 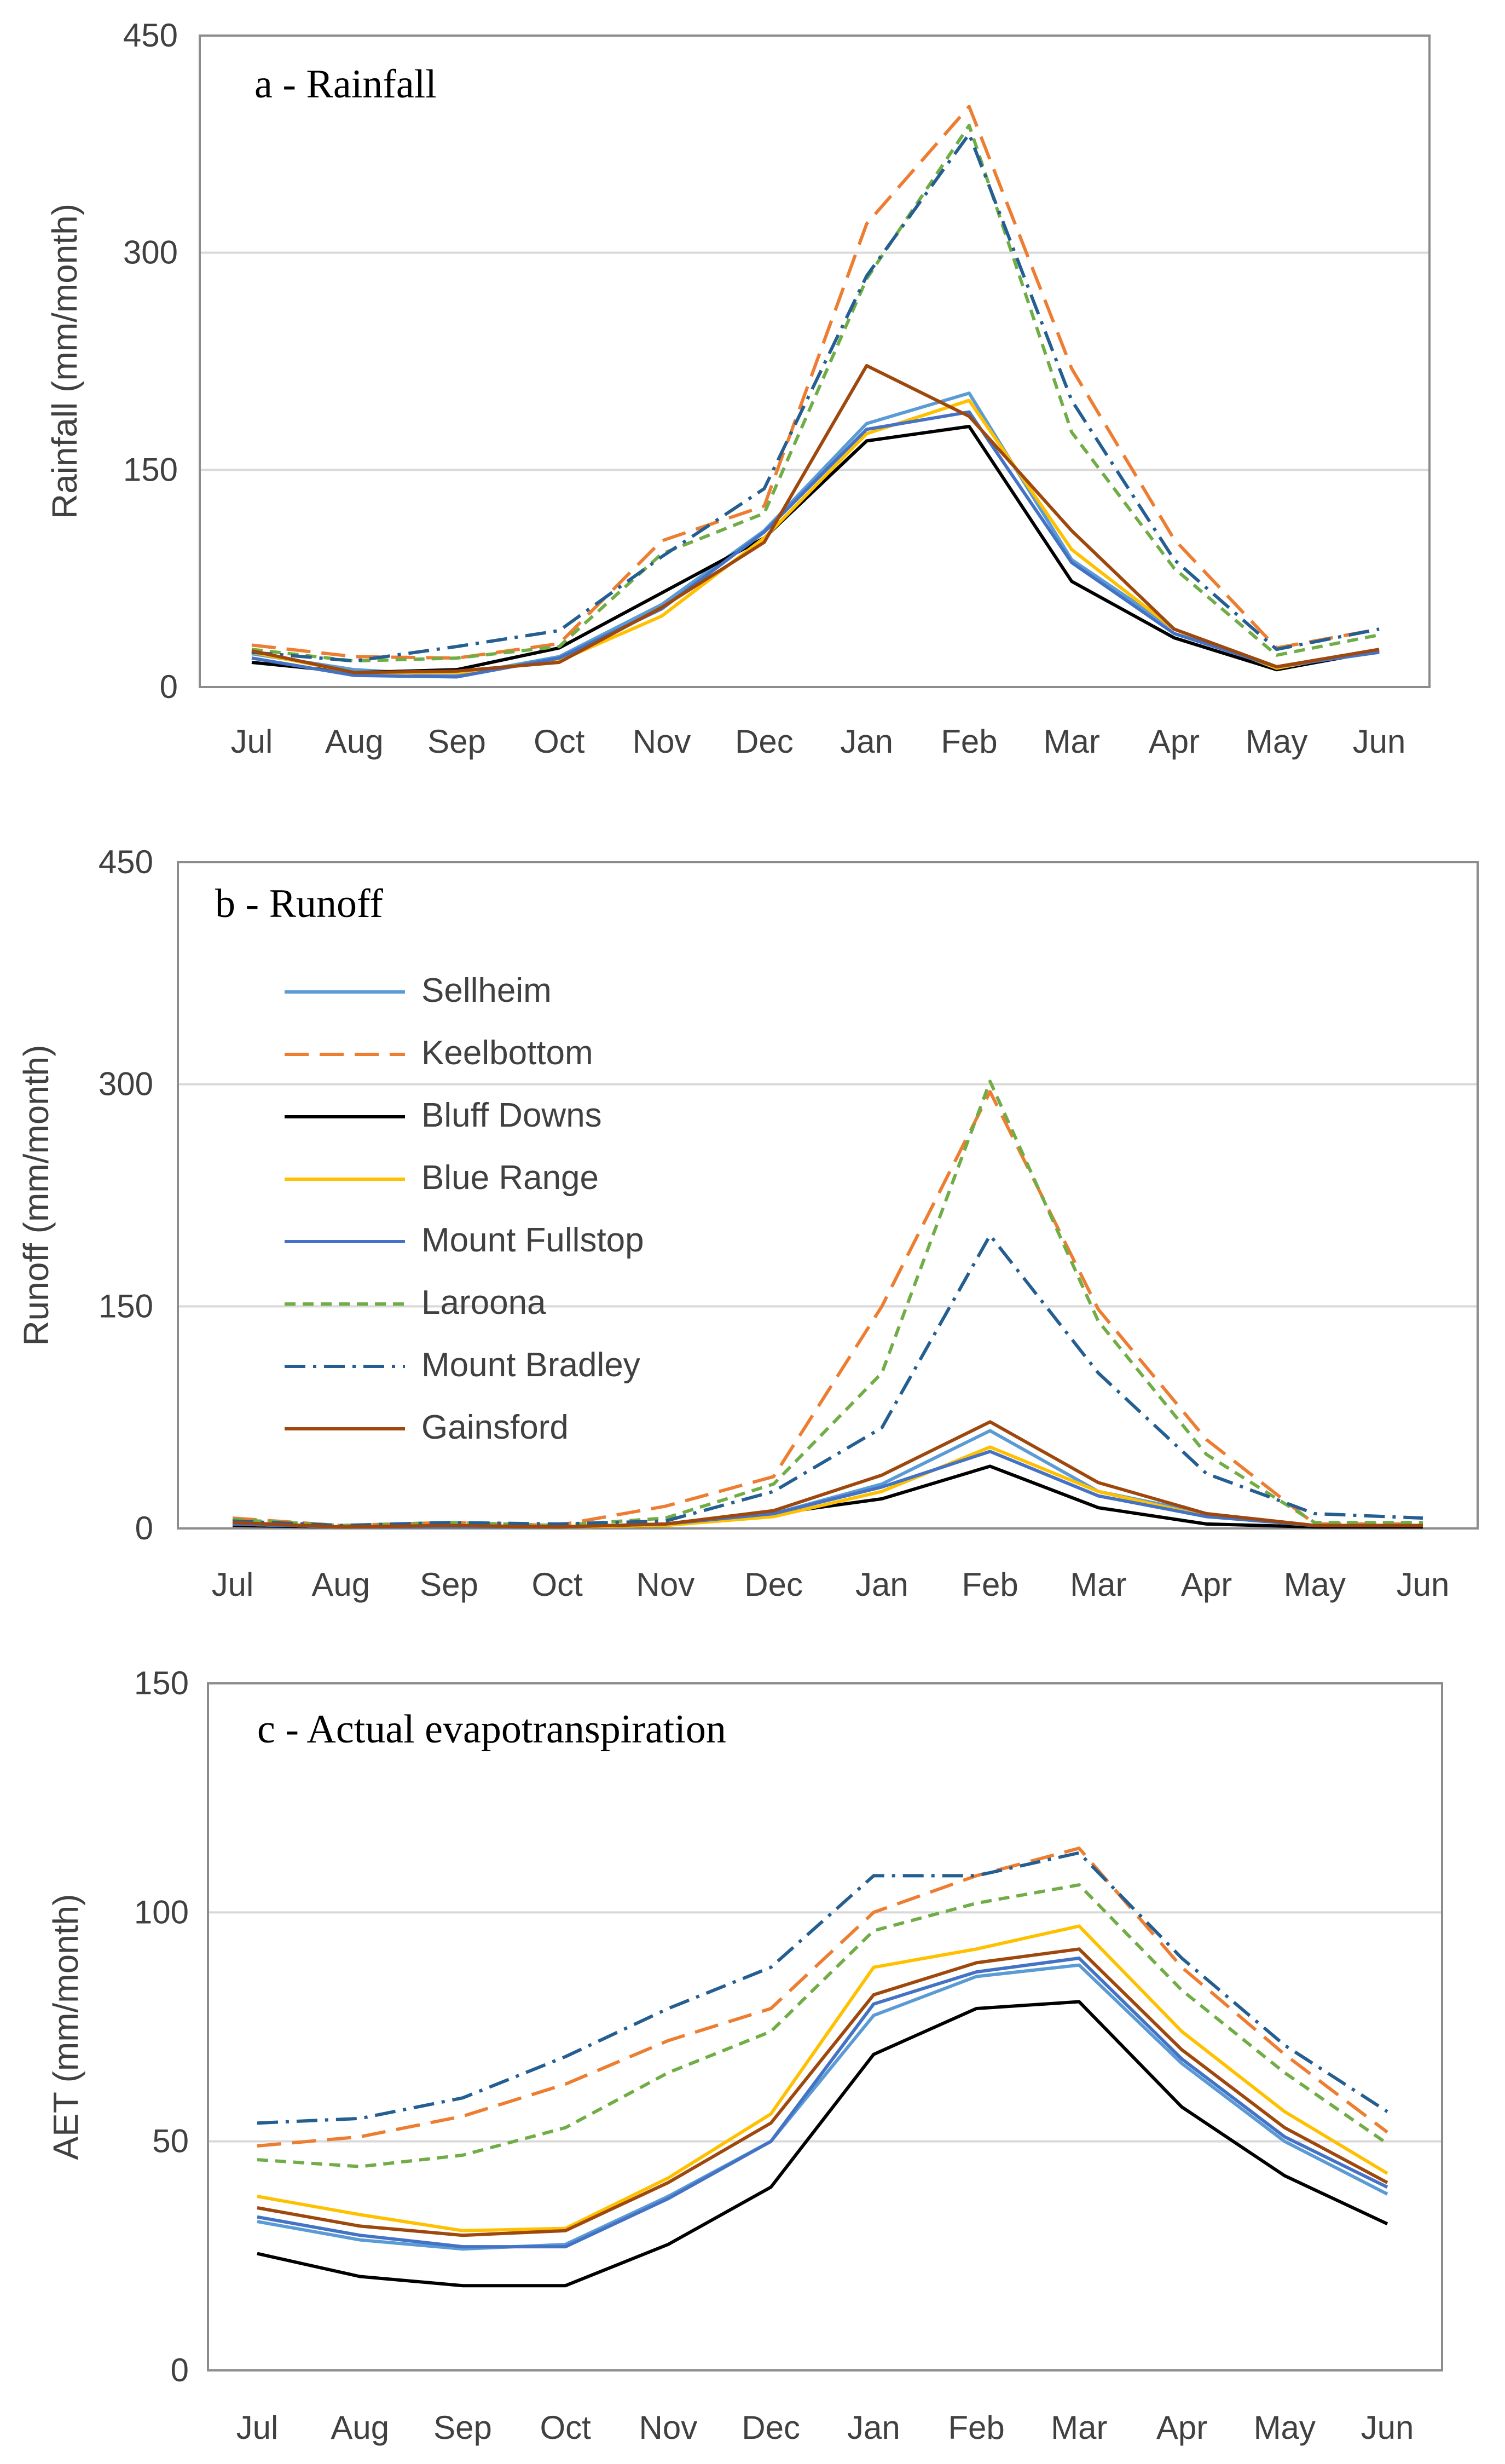 I want to click on panel-title: b - Runoff, so click(x=299, y=903).